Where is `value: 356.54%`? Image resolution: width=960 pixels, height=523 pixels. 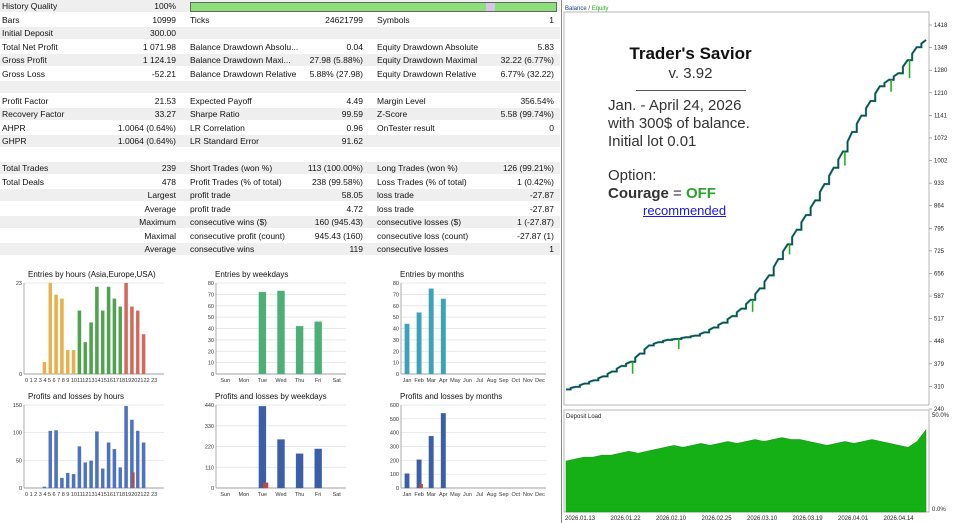 value: 356.54% is located at coordinates (537, 101).